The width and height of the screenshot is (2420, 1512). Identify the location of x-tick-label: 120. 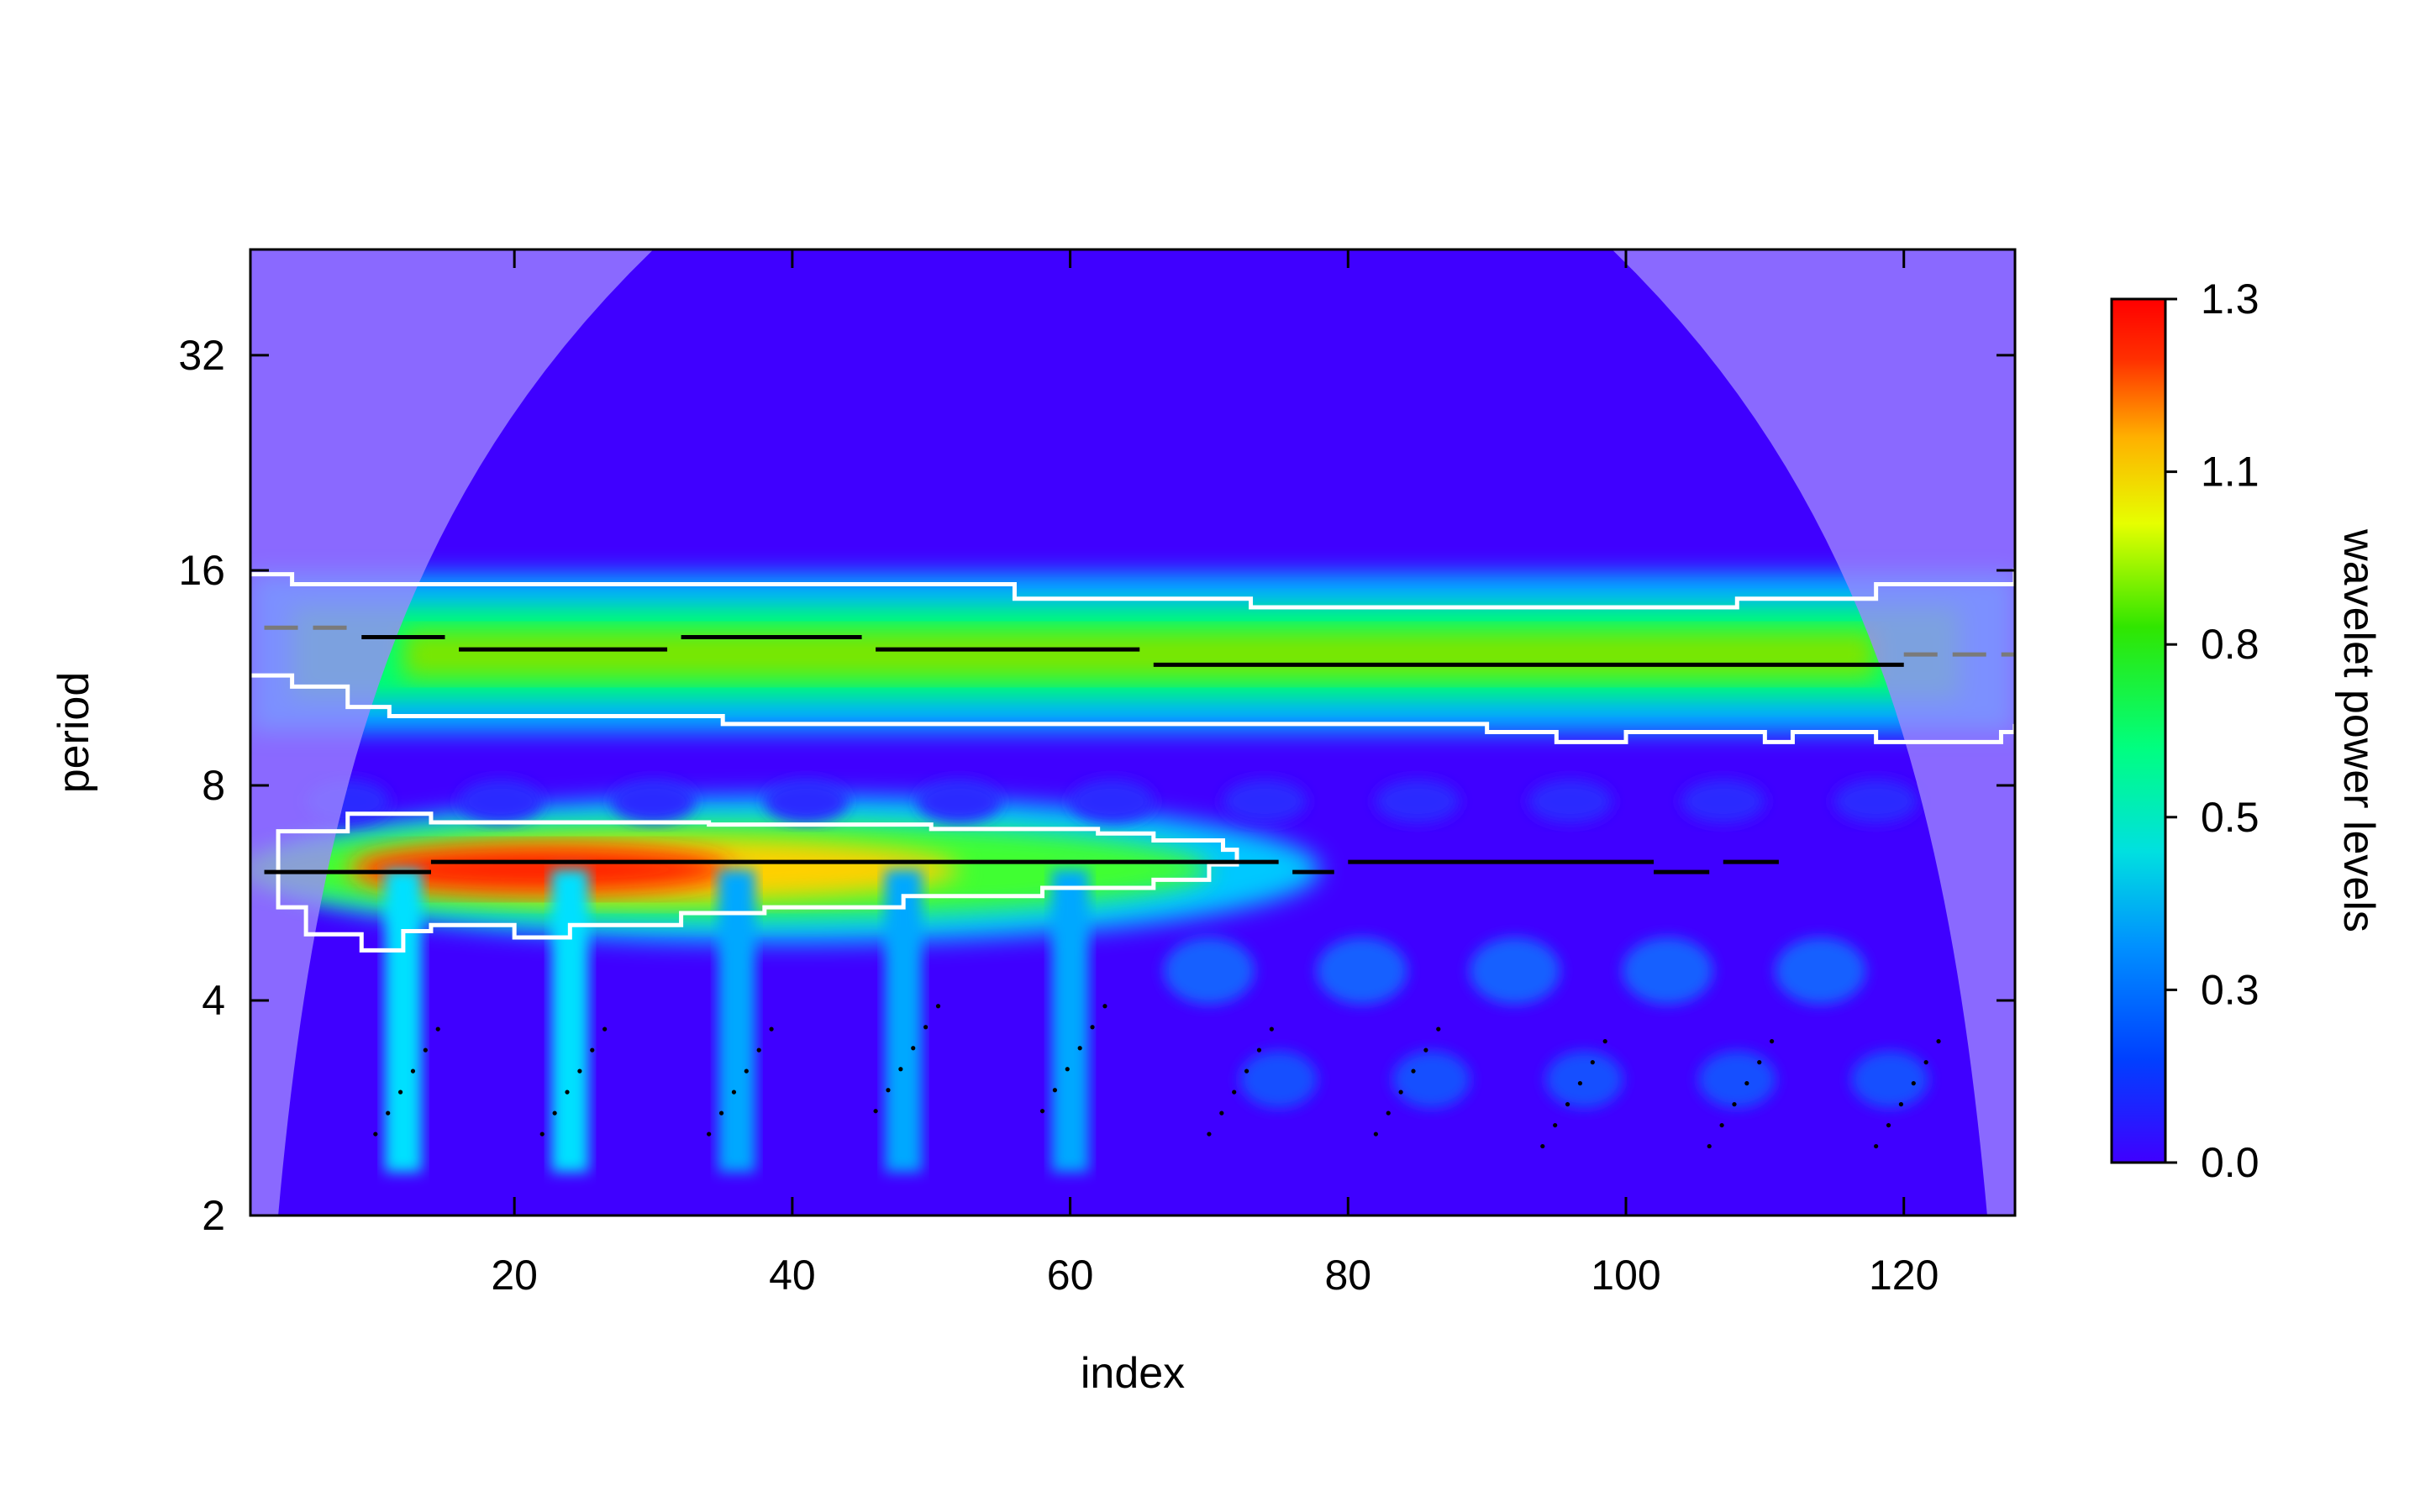
(1904, 1275).